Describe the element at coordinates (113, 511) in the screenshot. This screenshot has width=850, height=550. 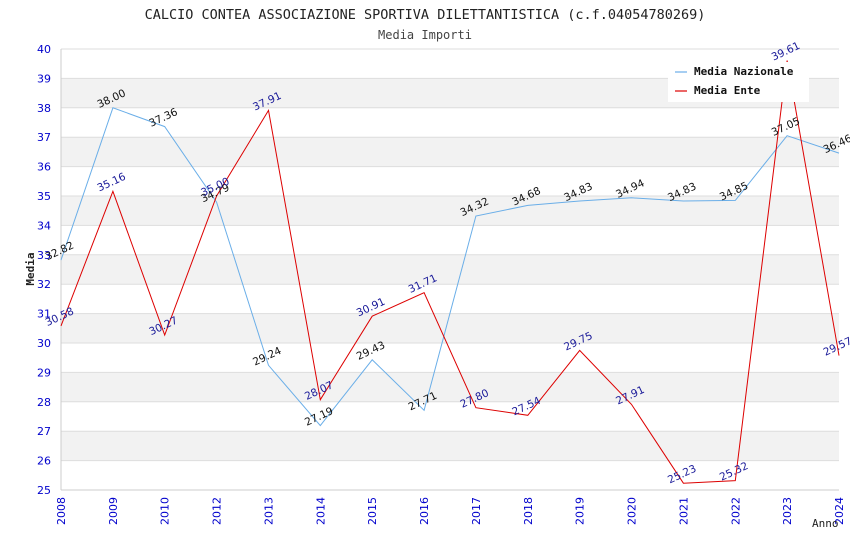
I see `x-tick-label: 2009` at that location.